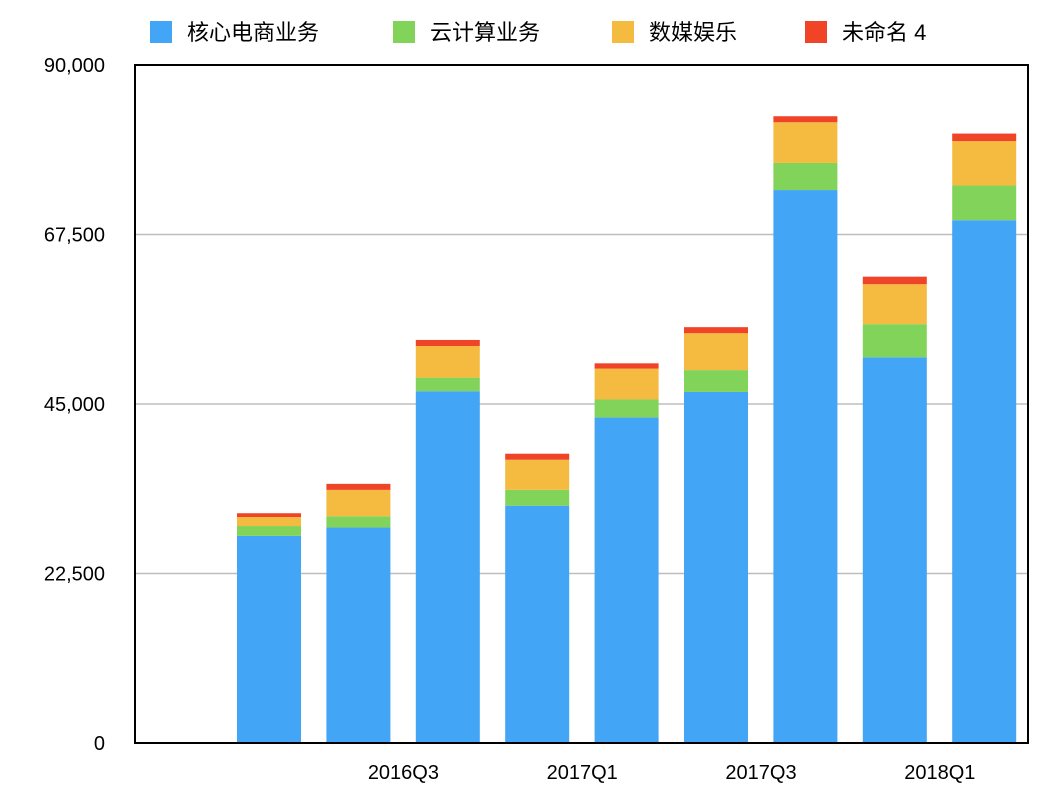  I want to click on legend-label: 数媒娱乐, so click(693, 32).